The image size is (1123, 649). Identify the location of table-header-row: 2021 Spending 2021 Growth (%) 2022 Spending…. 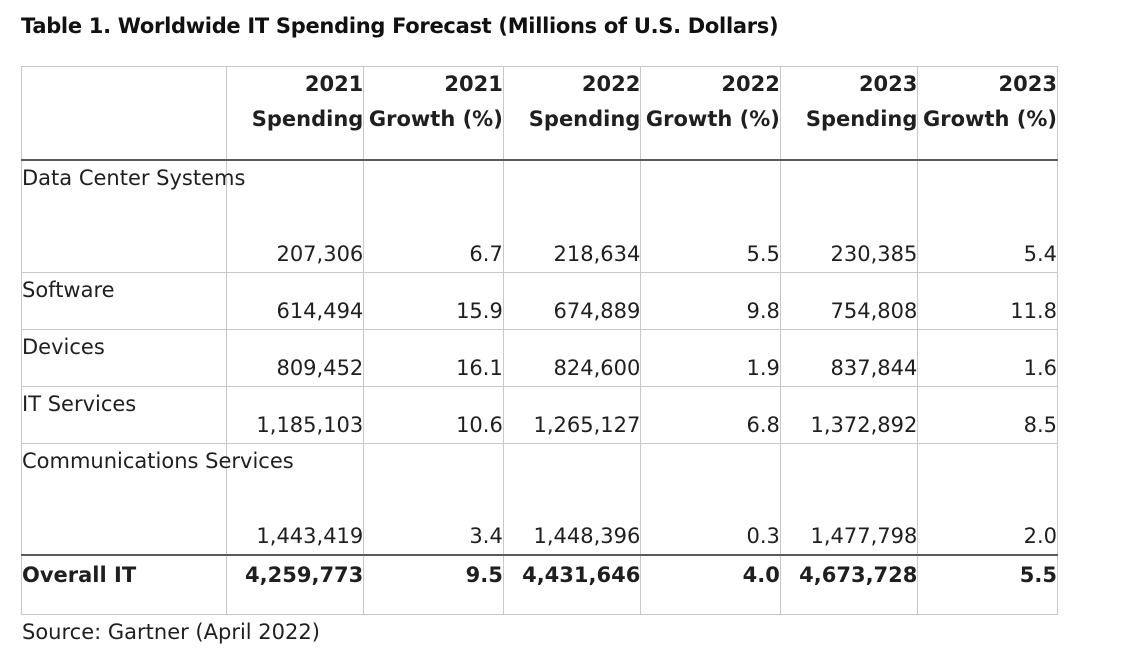
(539, 113).